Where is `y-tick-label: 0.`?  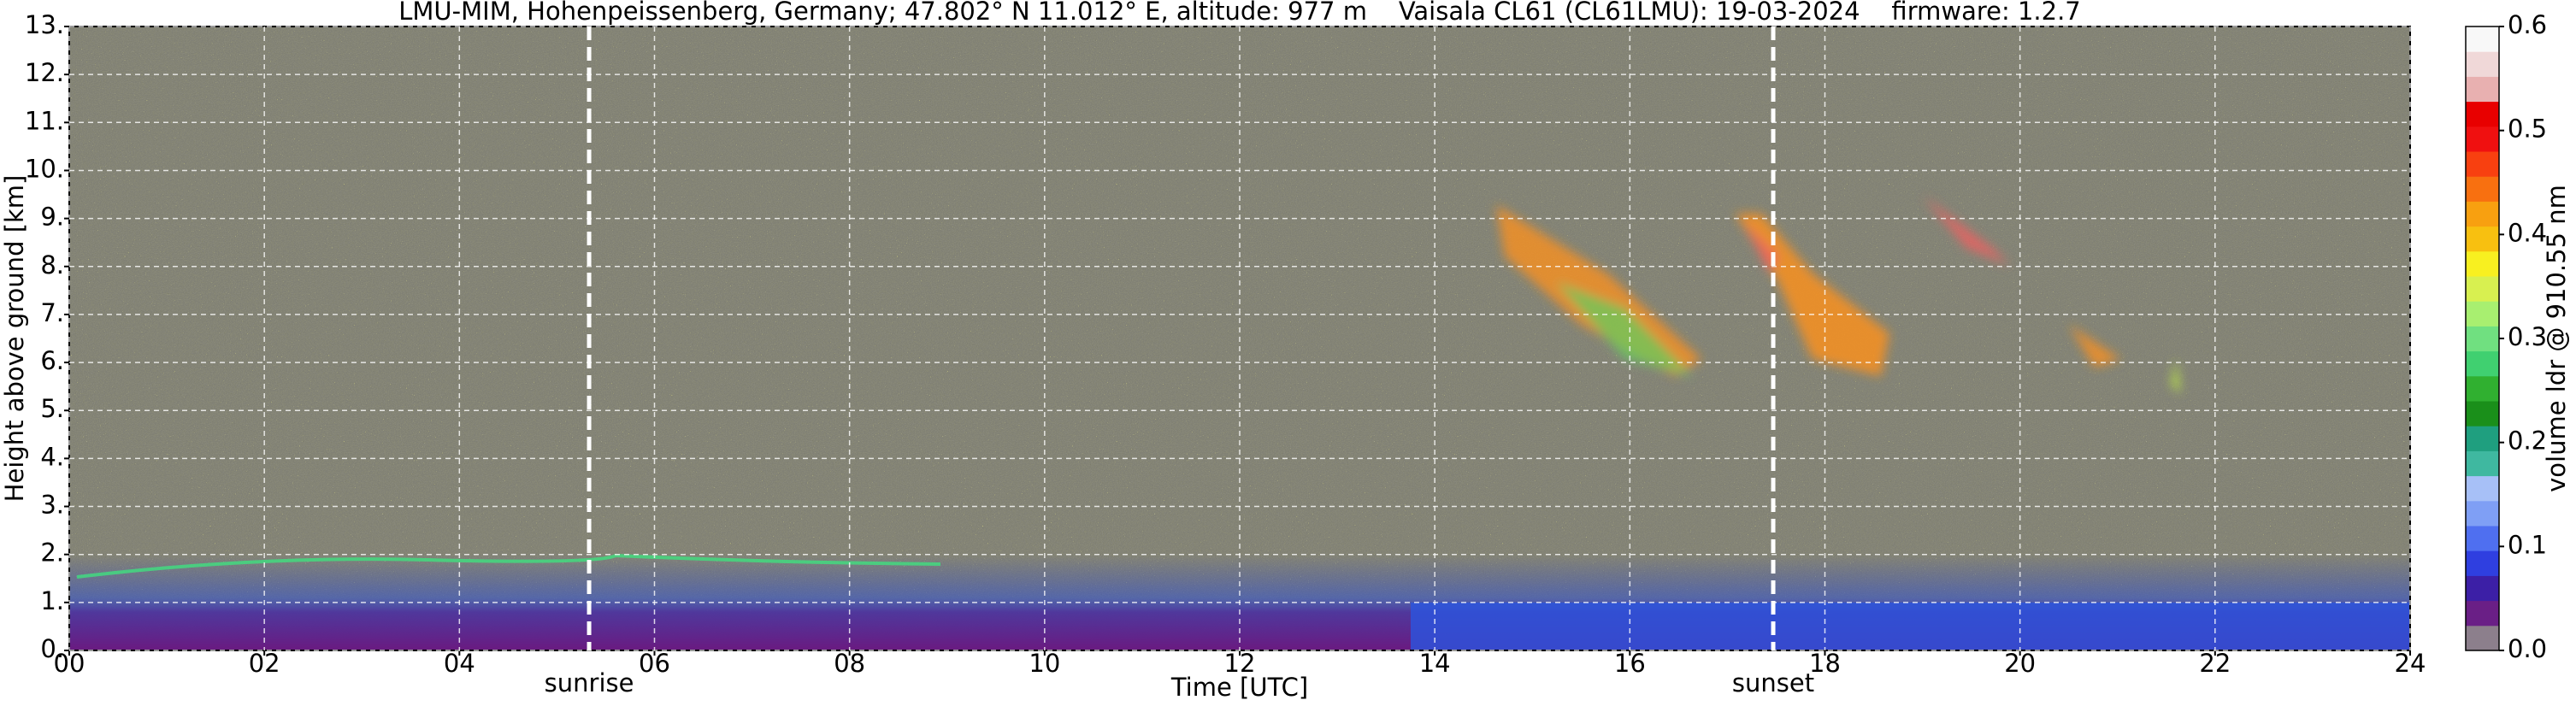 y-tick-label: 0. is located at coordinates (52, 648).